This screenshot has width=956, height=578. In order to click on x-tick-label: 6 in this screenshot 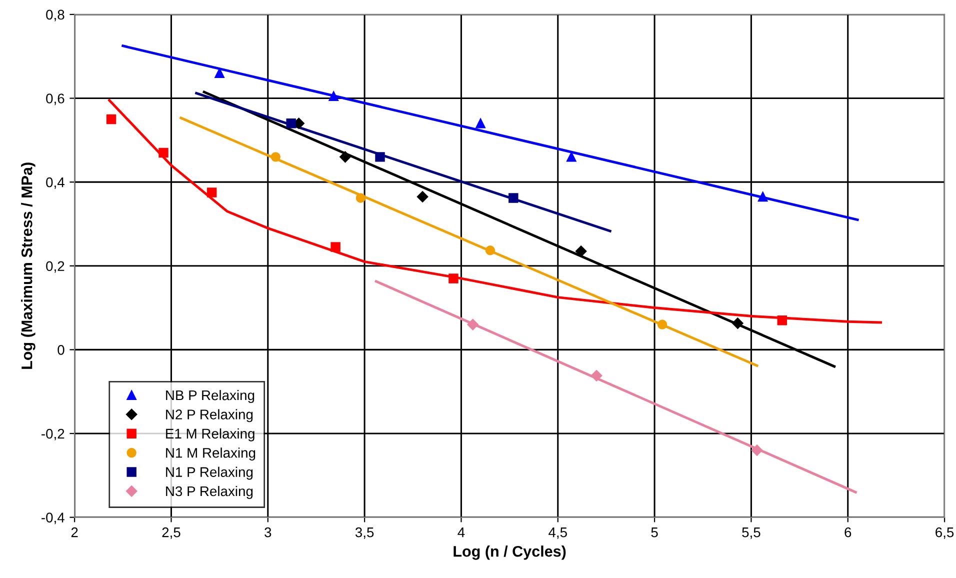, I will do `click(848, 532)`.